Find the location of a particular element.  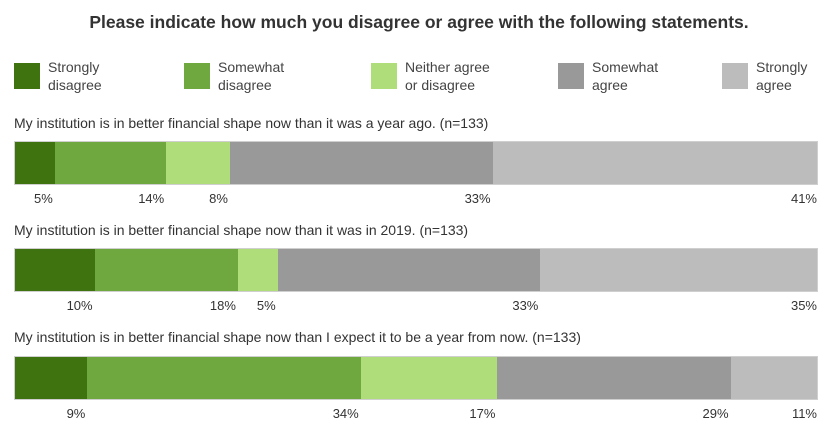

data-label: 11% is located at coordinates (804, 413).